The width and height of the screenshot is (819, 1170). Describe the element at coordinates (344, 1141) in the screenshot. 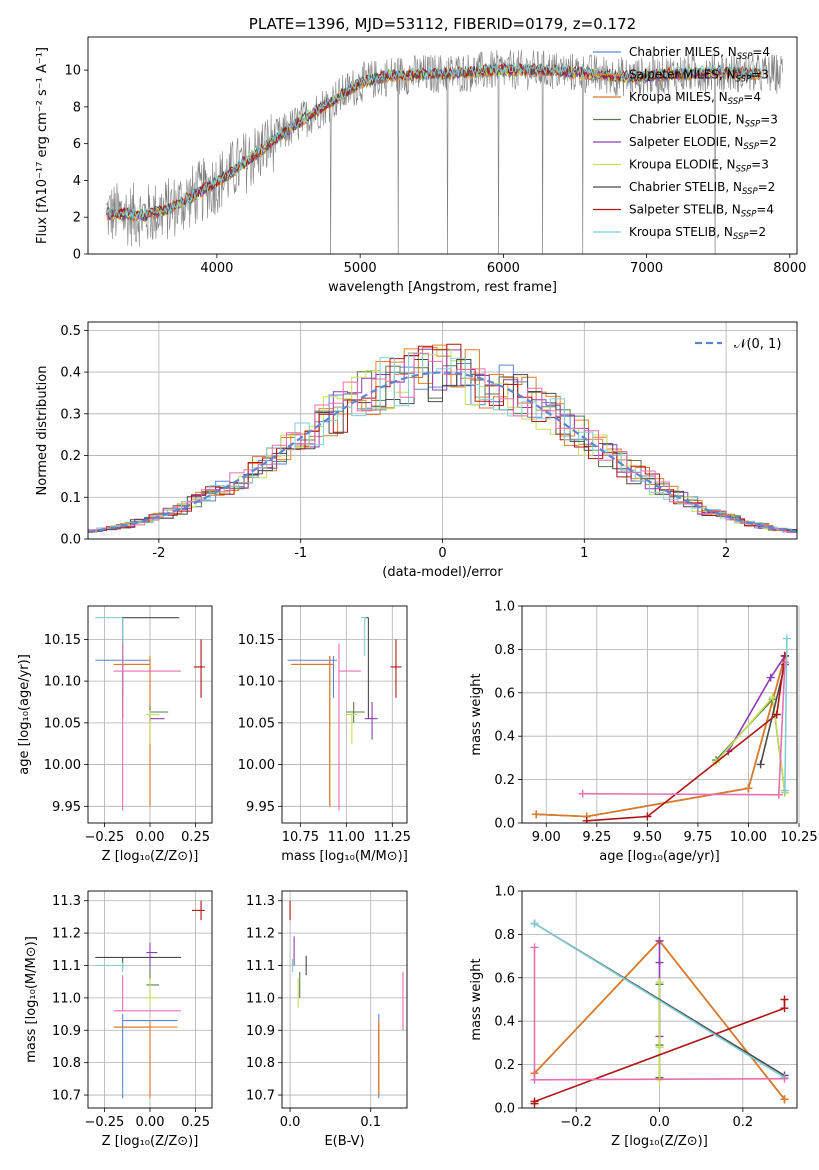

I see `x-axis-label: E(B-V)` at that location.